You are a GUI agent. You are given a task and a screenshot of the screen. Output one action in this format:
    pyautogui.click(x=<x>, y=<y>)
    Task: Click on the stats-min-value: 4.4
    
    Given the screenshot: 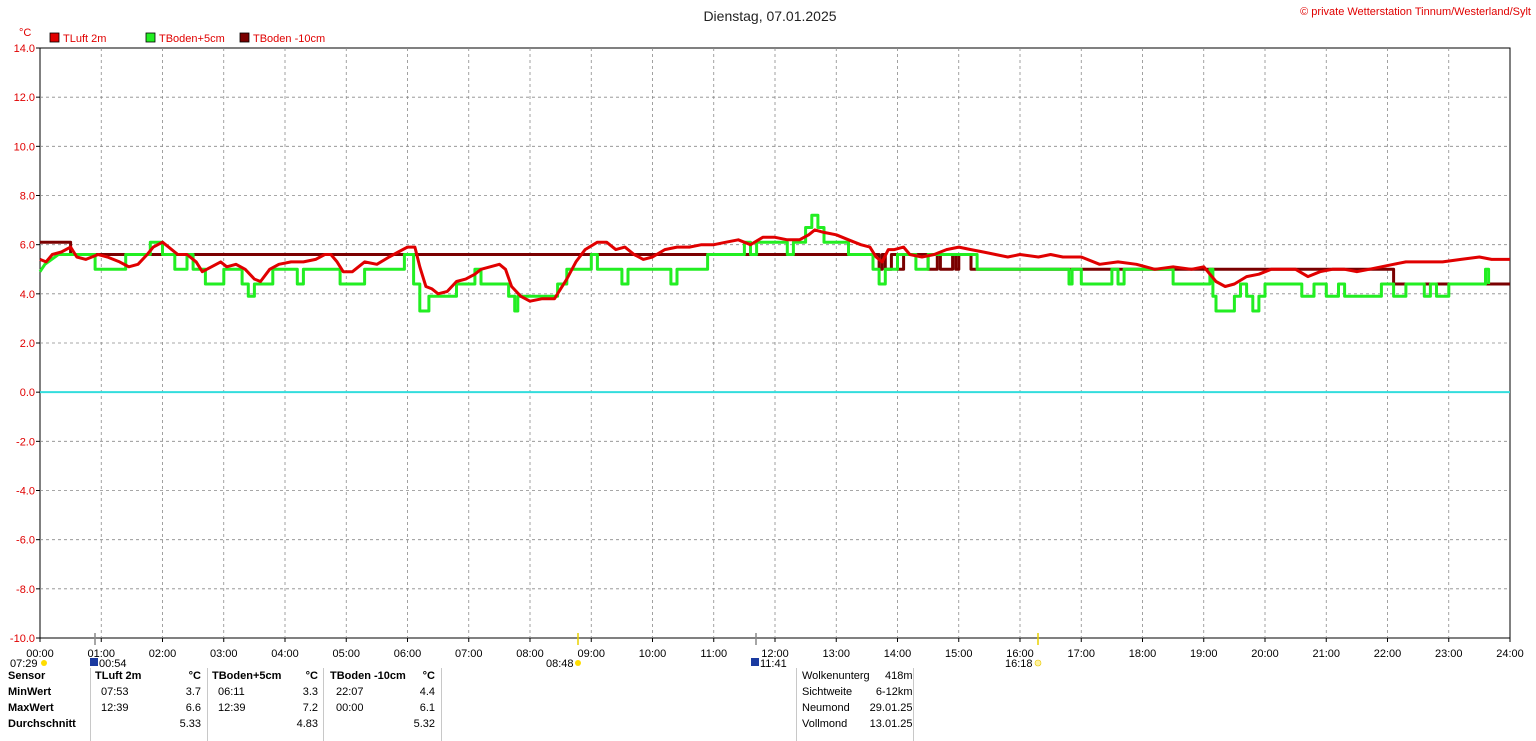 What is the action you would take?
    pyautogui.click(x=427, y=692)
    